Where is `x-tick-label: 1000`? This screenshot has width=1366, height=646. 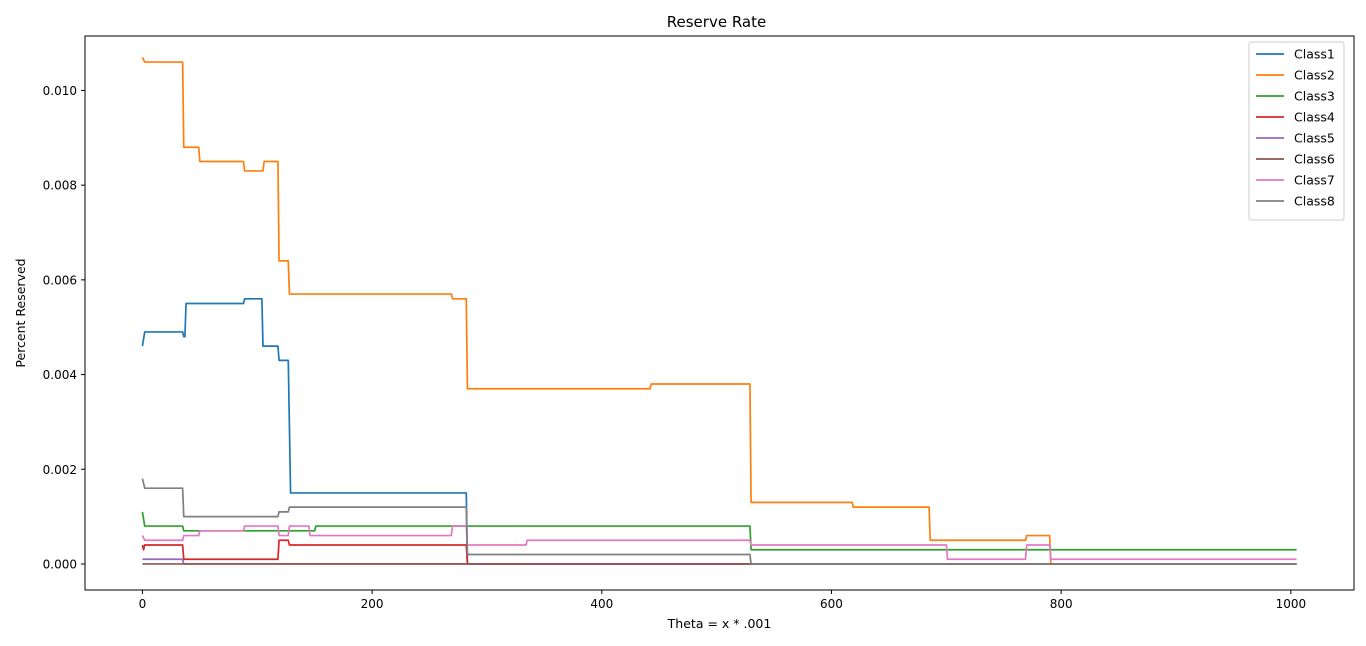 x-tick-label: 1000 is located at coordinates (1291, 604).